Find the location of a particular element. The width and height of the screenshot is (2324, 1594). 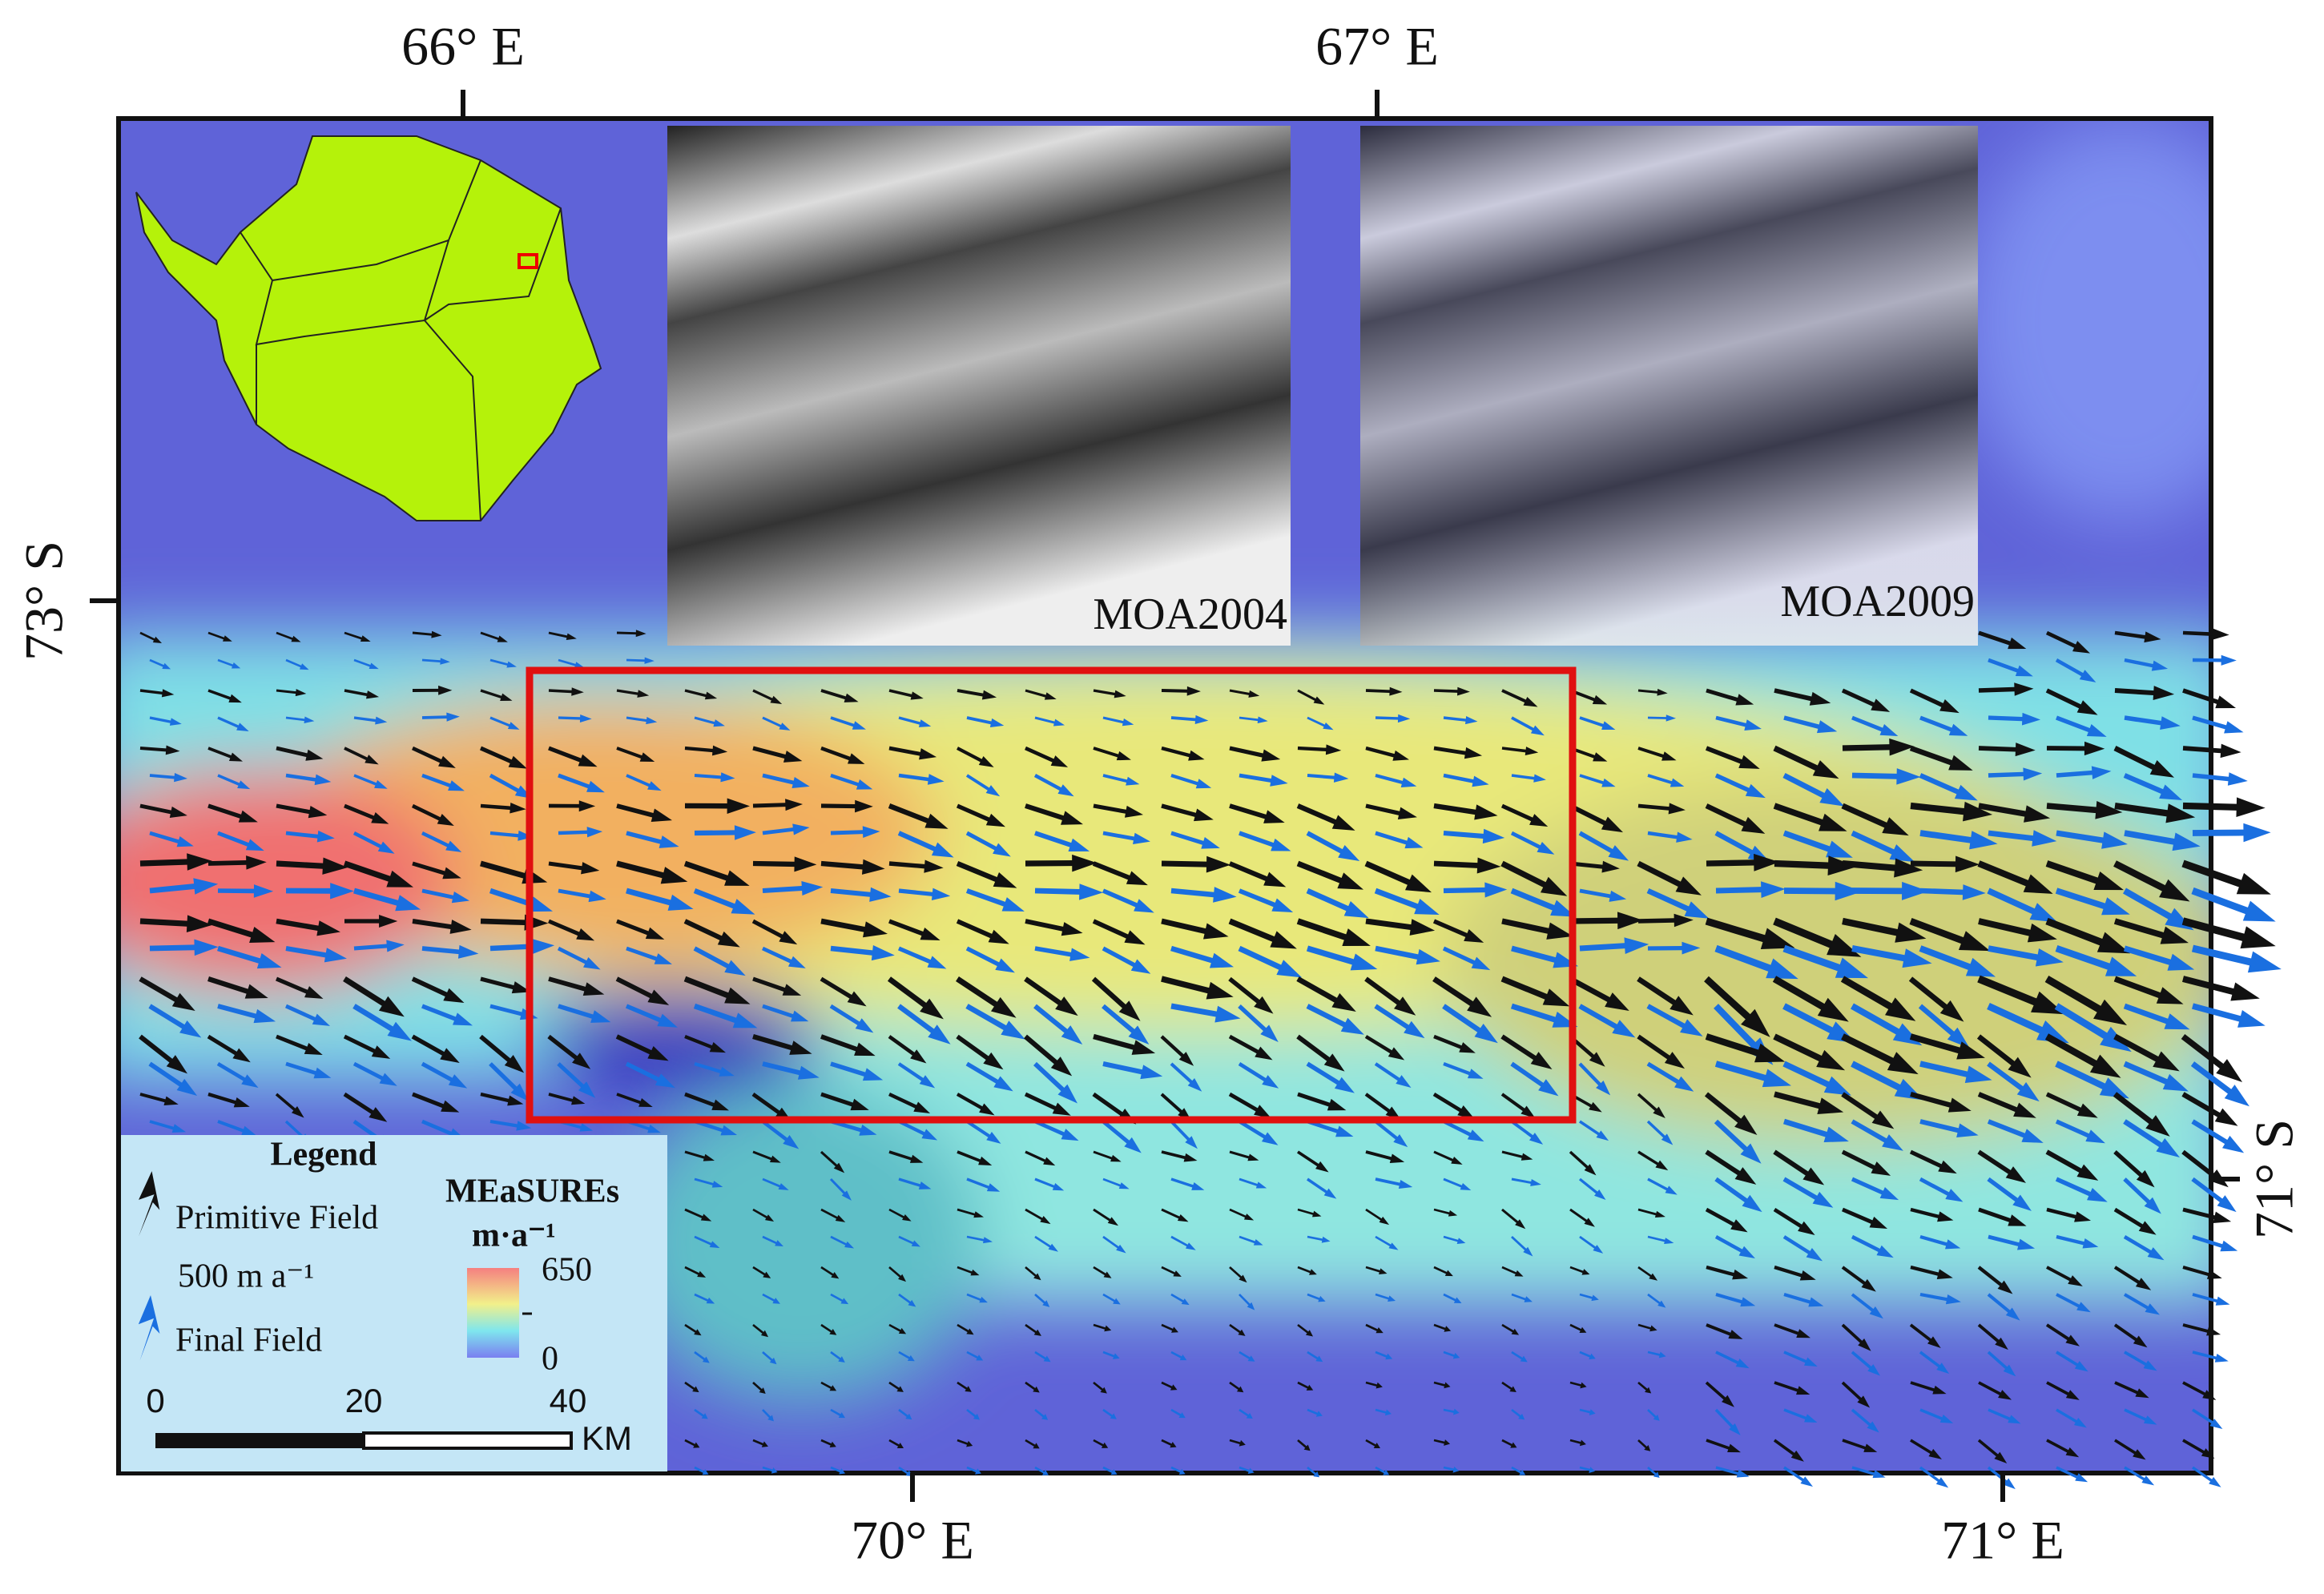

moa-label: MOA2004 is located at coordinates (1190, 614).